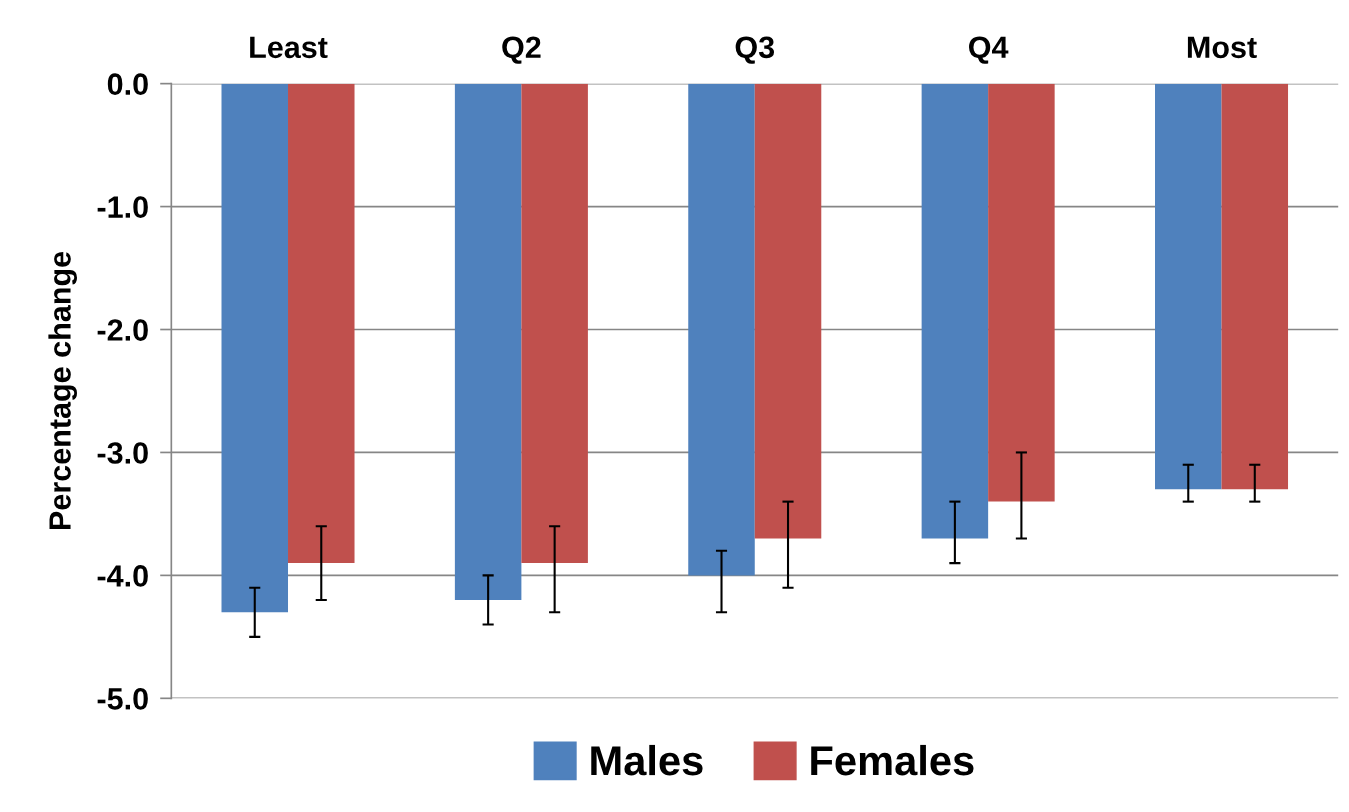 This screenshot has width=1349, height=812. Describe the element at coordinates (63, 390) in the screenshot. I see `y-axis-title: Percentage change` at that location.